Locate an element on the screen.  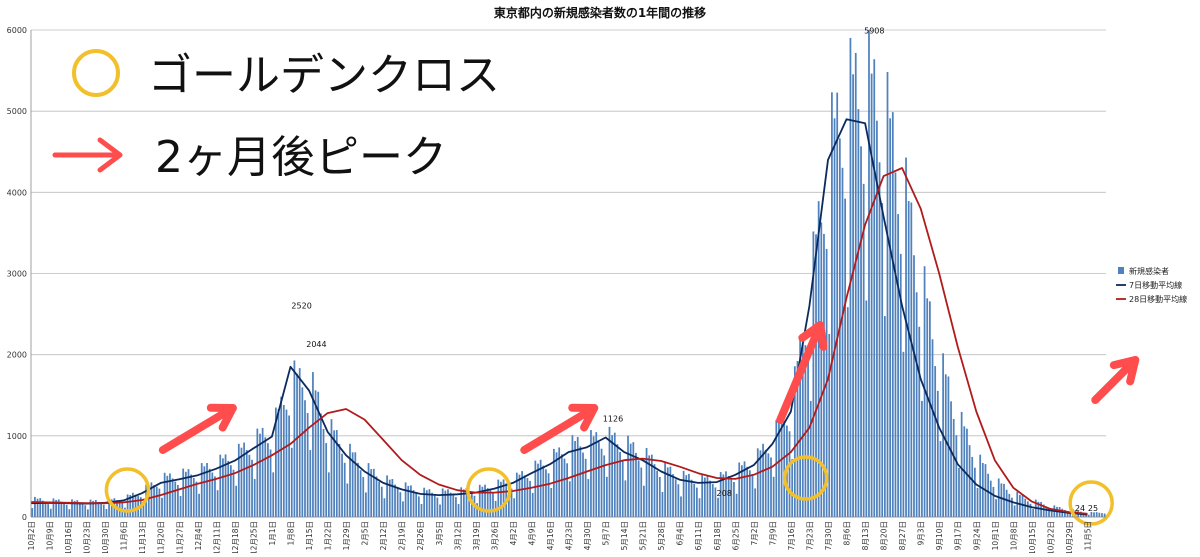
x-tick-label: 1月22日 is located at coordinates (328, 535).